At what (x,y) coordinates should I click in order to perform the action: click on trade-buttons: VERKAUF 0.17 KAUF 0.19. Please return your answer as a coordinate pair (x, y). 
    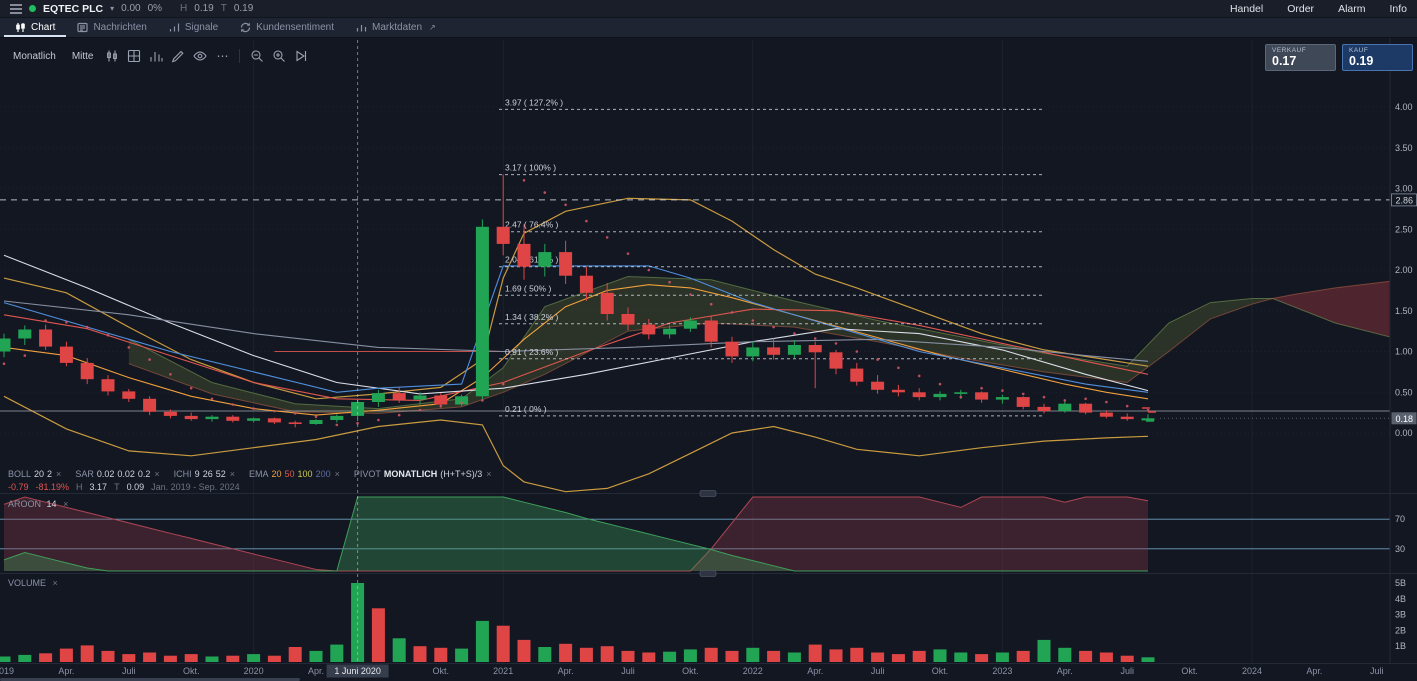
    Looking at the image, I should click on (1339, 57).